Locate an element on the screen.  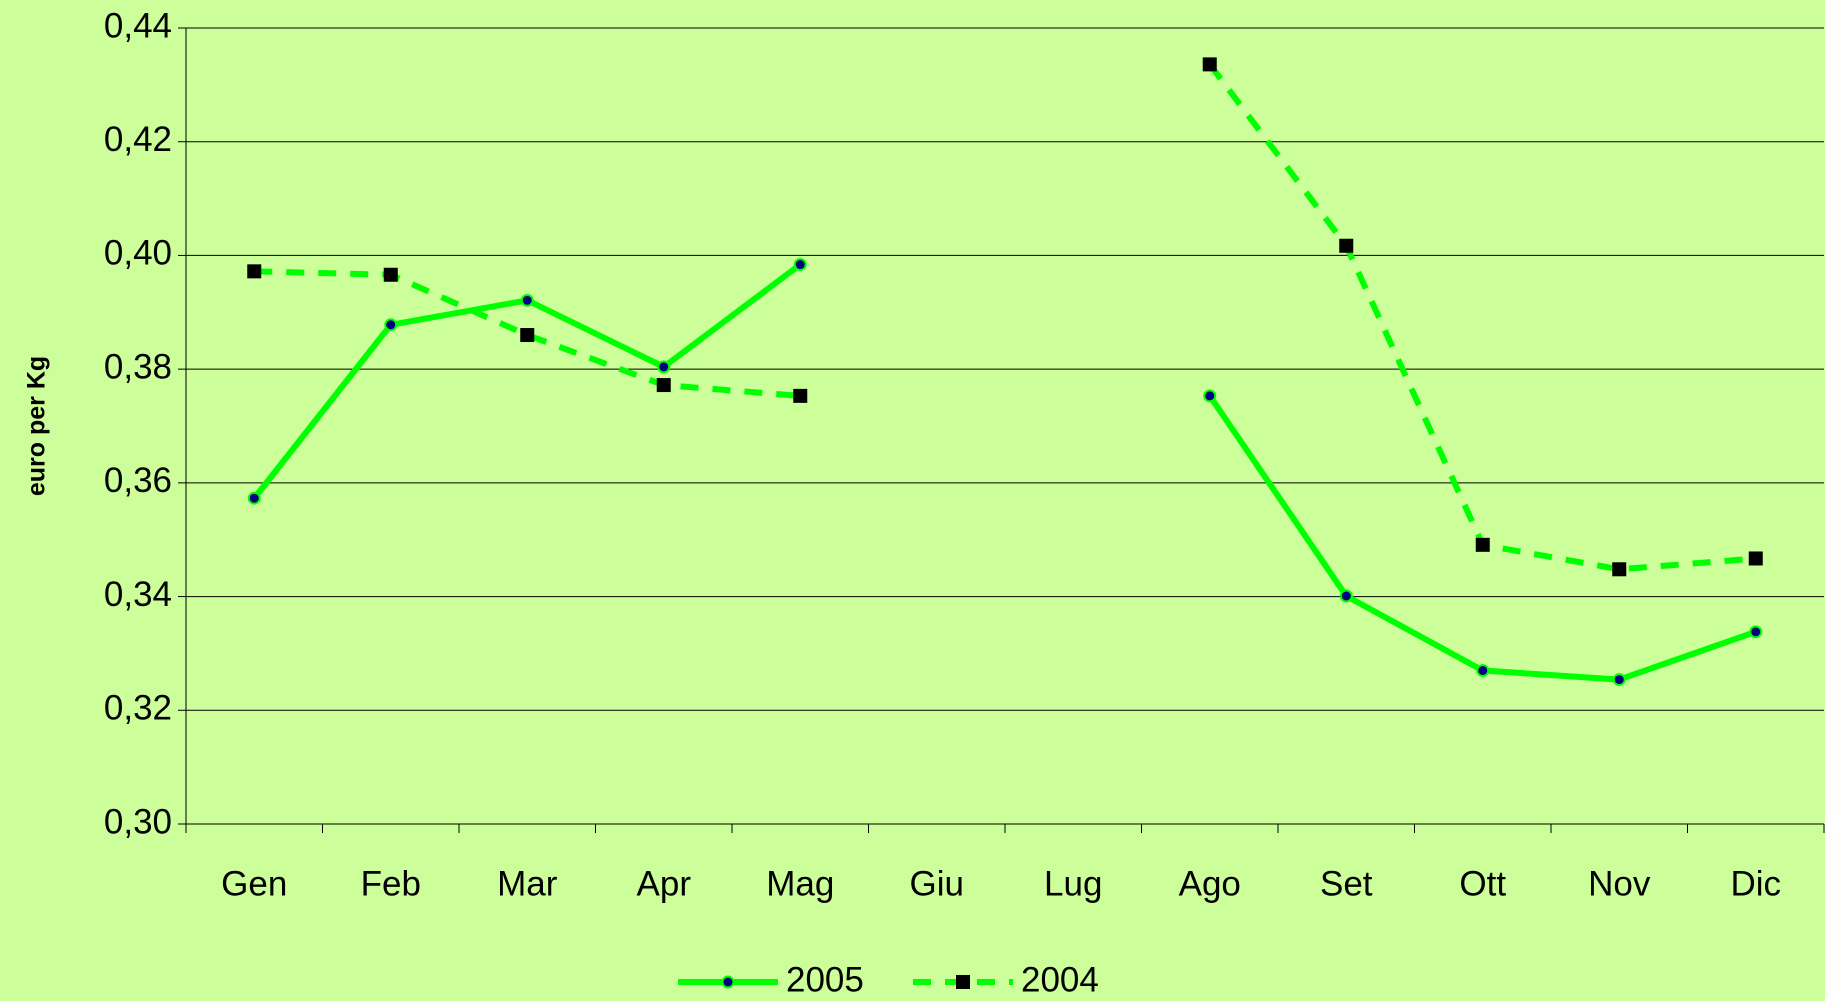
x-tick-label: Ott is located at coordinates (1482, 883).